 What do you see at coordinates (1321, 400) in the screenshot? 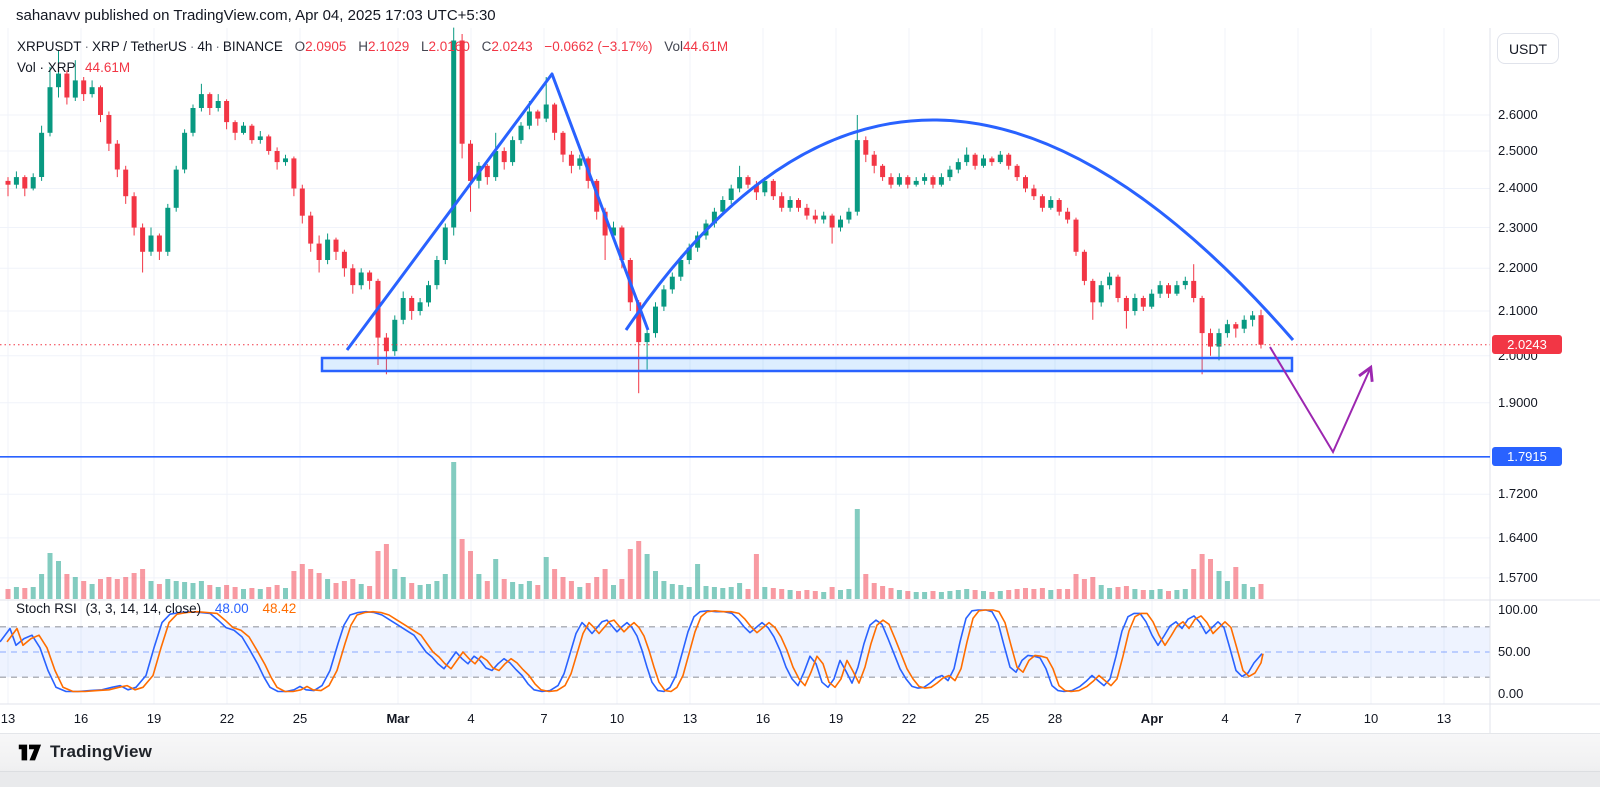
I see `projection-arrow` at bounding box center [1321, 400].